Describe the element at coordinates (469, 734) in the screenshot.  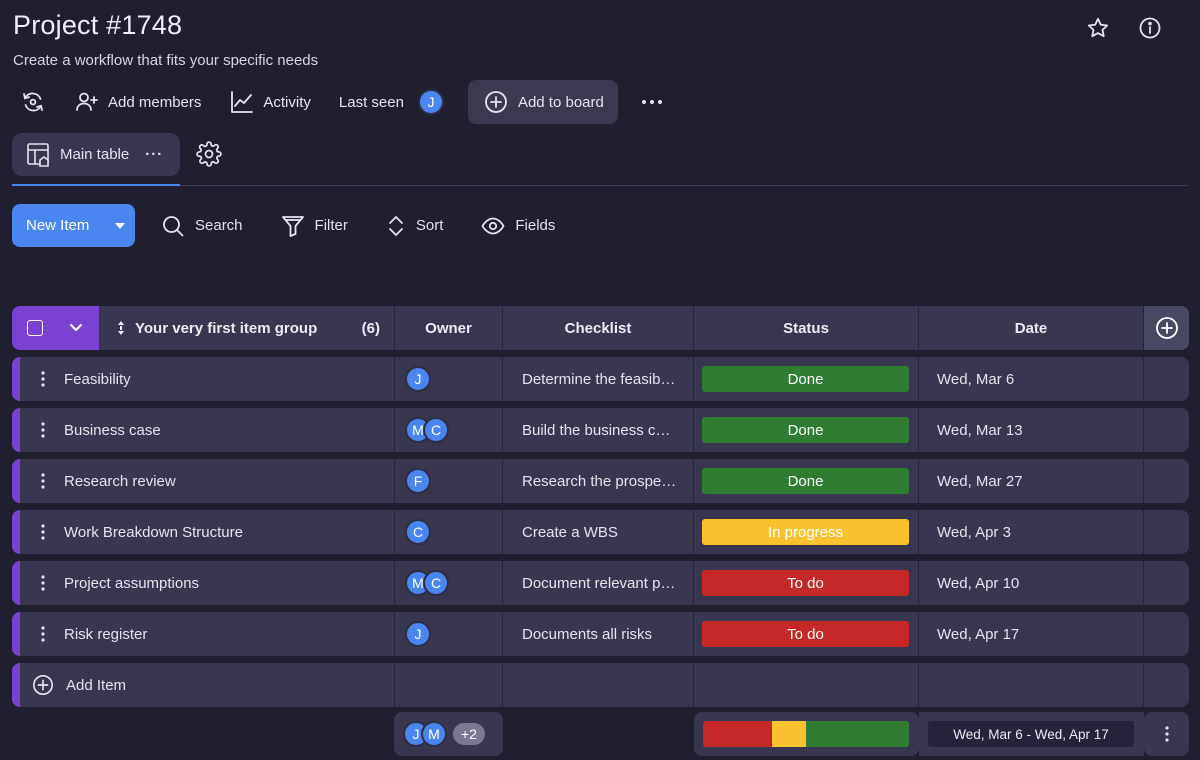
I see `more-owners-badge: +2` at that location.